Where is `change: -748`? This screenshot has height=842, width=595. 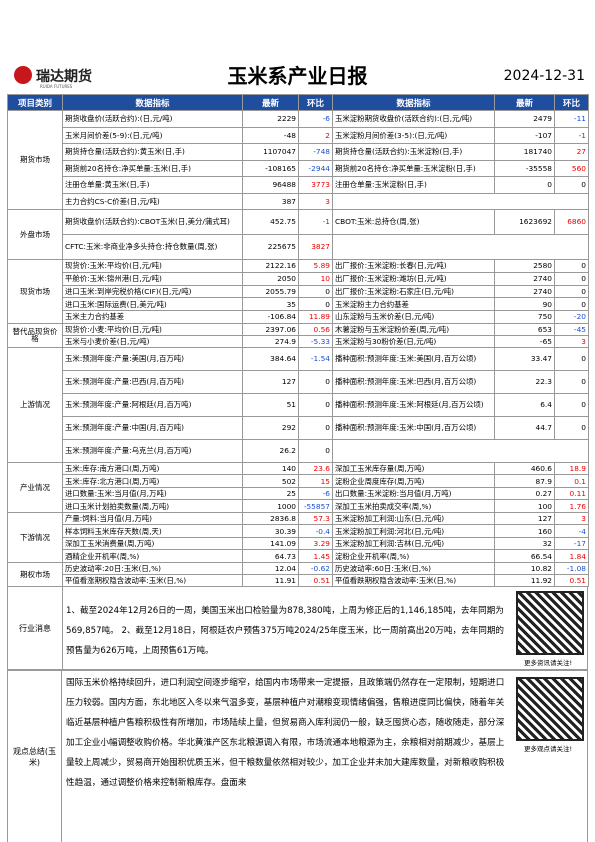
change: -748 is located at coordinates (315, 152).